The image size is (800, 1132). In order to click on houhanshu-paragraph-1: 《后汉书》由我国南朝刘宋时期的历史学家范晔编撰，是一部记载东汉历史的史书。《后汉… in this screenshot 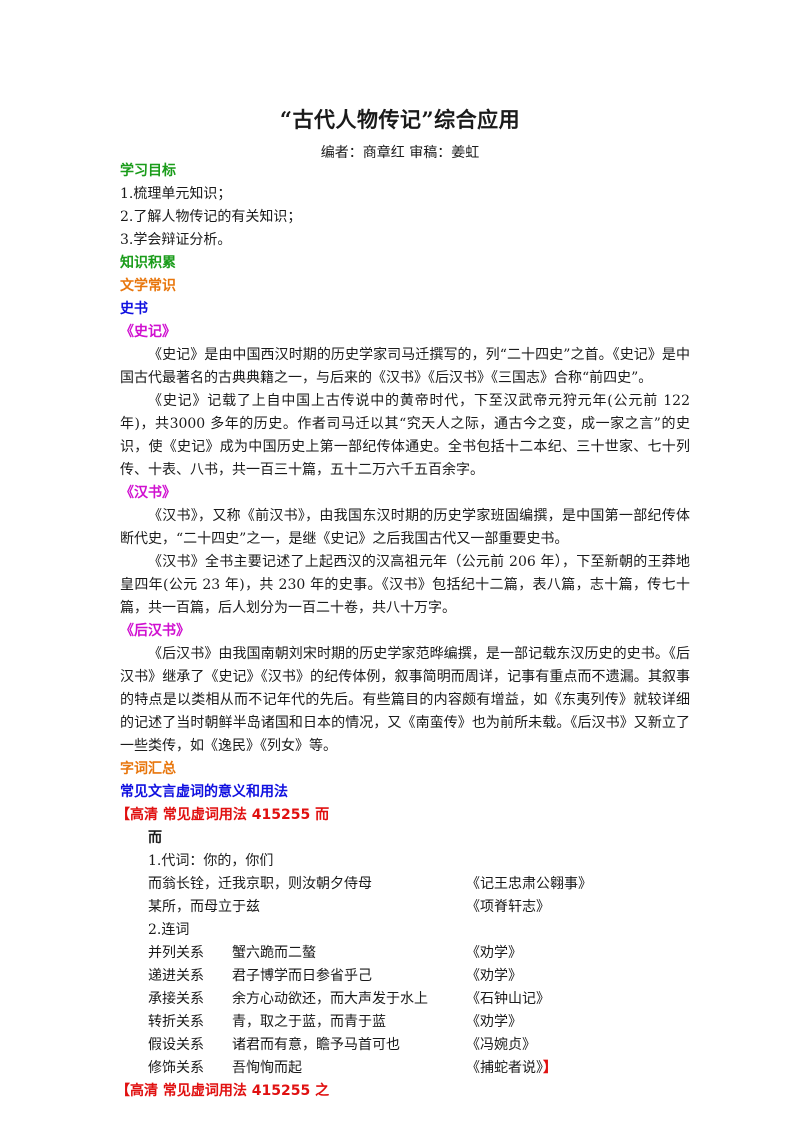, I will do `click(405, 700)`.